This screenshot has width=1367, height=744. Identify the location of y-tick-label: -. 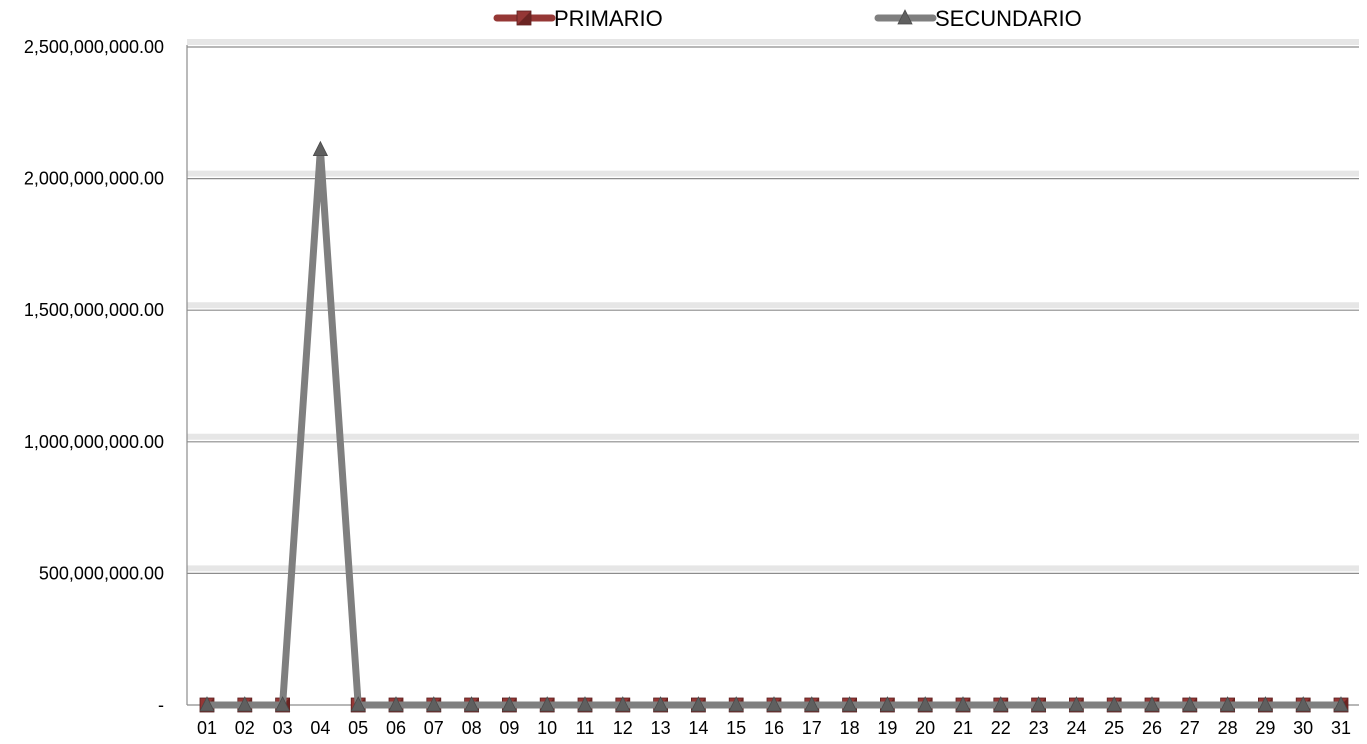
(161, 705).